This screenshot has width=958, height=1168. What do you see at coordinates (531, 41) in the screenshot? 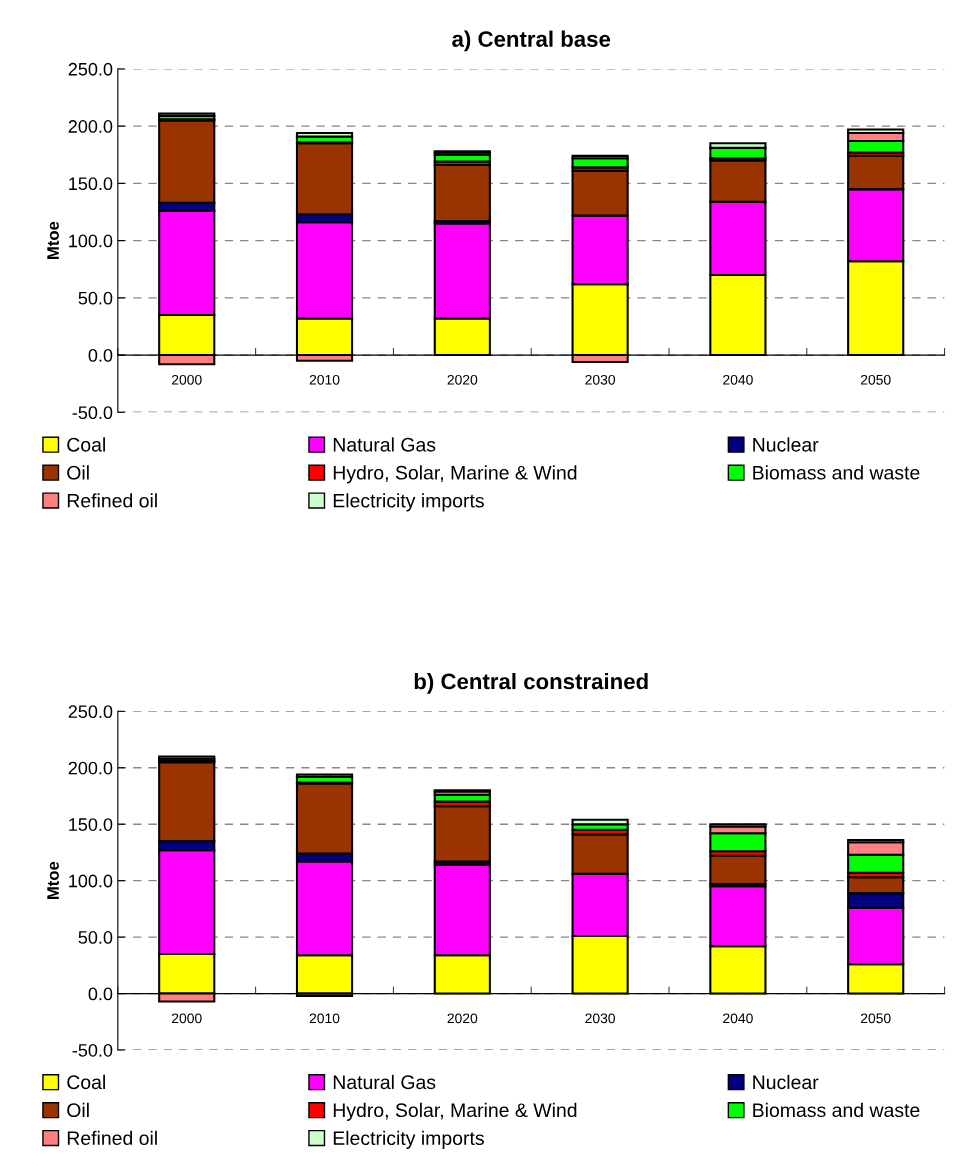
I see `chart-title: a) Central base` at bounding box center [531, 41].